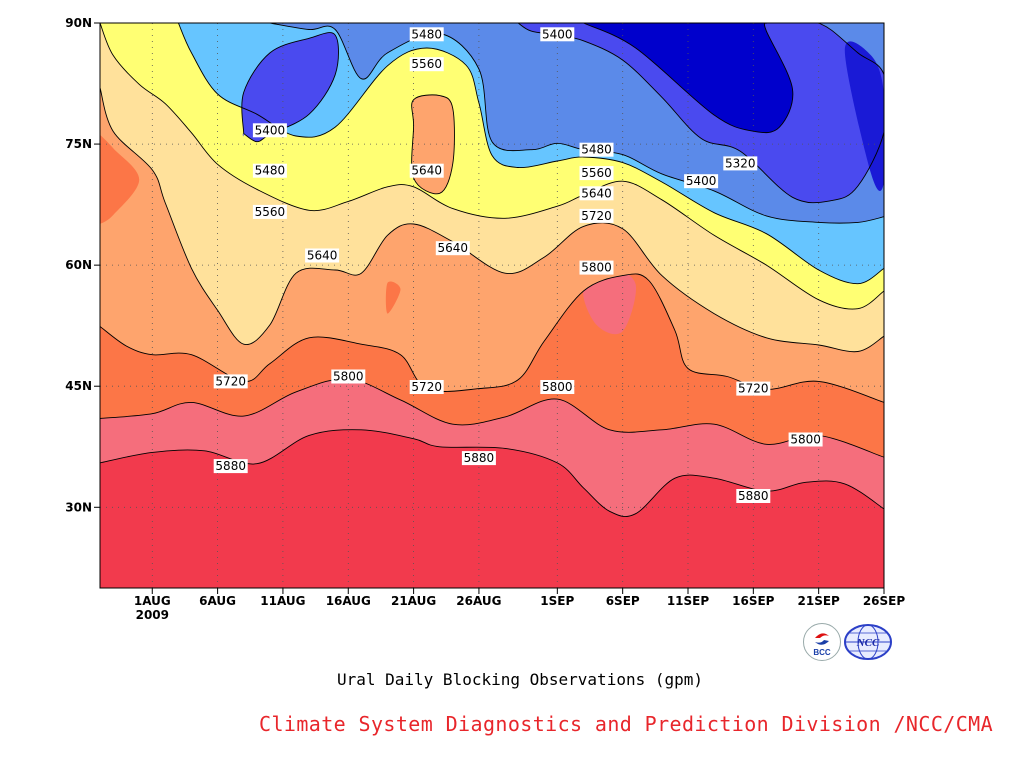 Image resolution: width=1024 pixels, height=768 pixels. Describe the element at coordinates (557, 601) in the screenshot. I see `x-tick-label: 1SEP` at that location.